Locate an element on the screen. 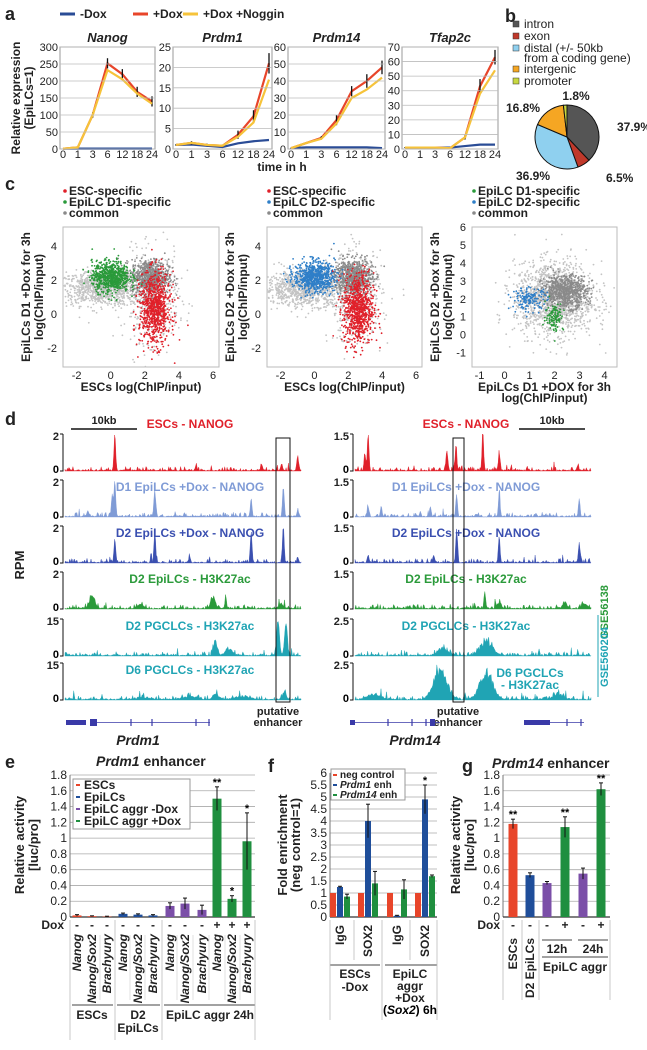 The height and width of the screenshot is (1050, 647). legend-entry: exon is located at coordinates (537, 36).